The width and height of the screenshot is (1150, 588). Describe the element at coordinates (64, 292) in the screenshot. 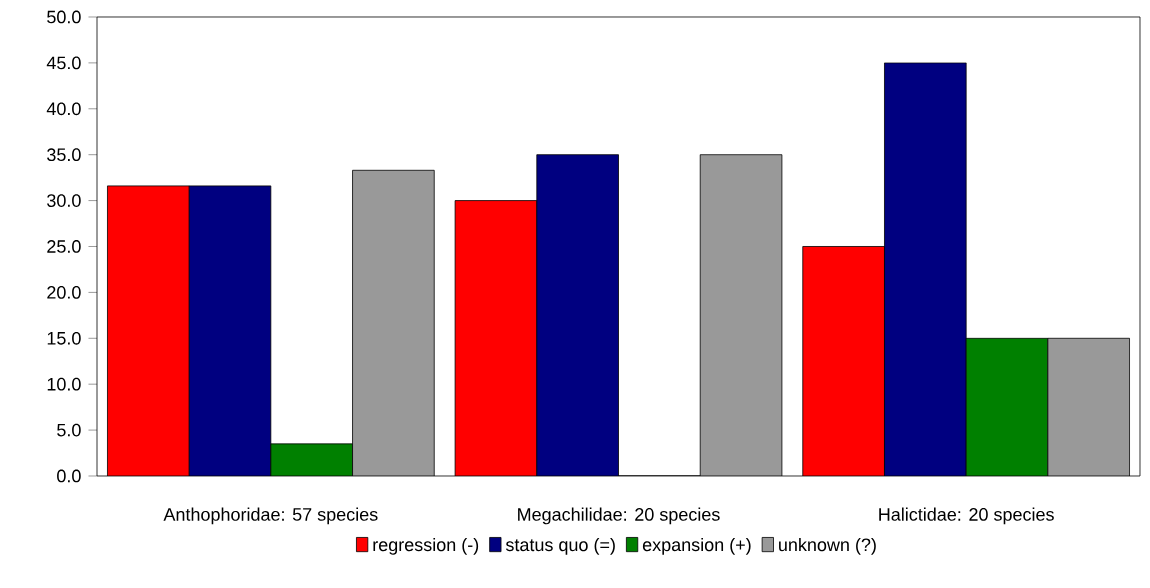

I see `y-tick-label: 20.0` at that location.